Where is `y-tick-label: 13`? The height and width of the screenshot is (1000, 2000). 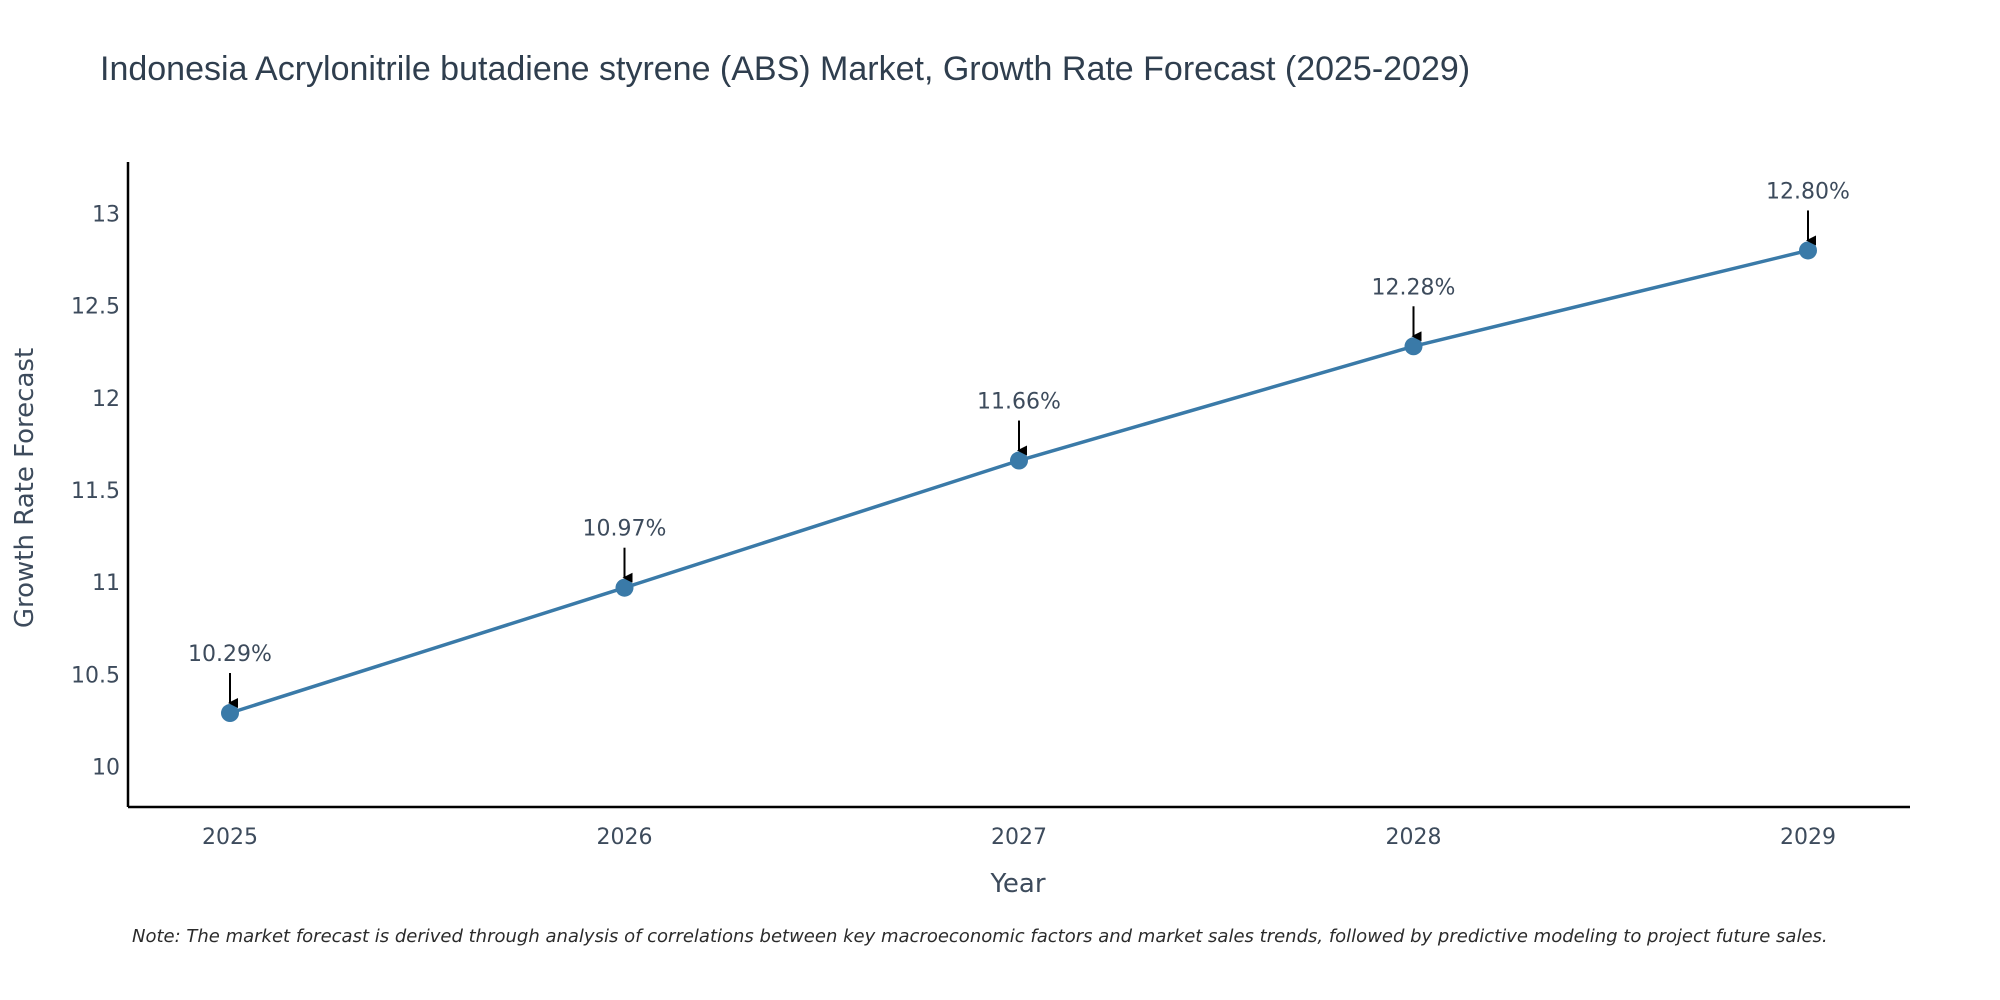 y-tick-label: 13 is located at coordinates (106, 215).